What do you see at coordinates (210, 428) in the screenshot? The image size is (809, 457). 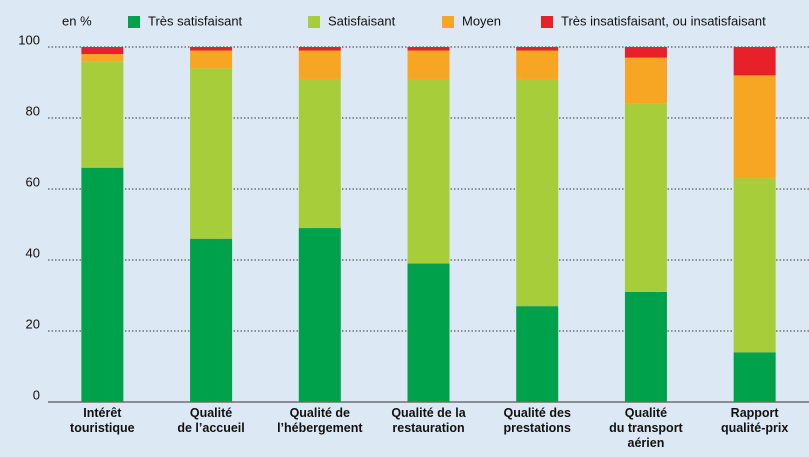 I see `x-tick-line: de l’accueil` at bounding box center [210, 428].